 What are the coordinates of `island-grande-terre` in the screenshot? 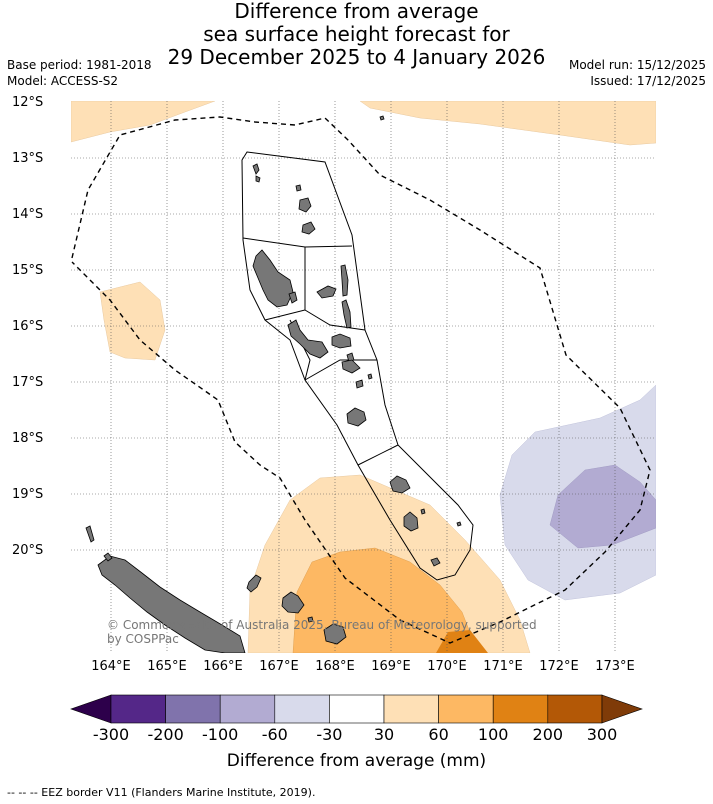 It's located at (171, 604).